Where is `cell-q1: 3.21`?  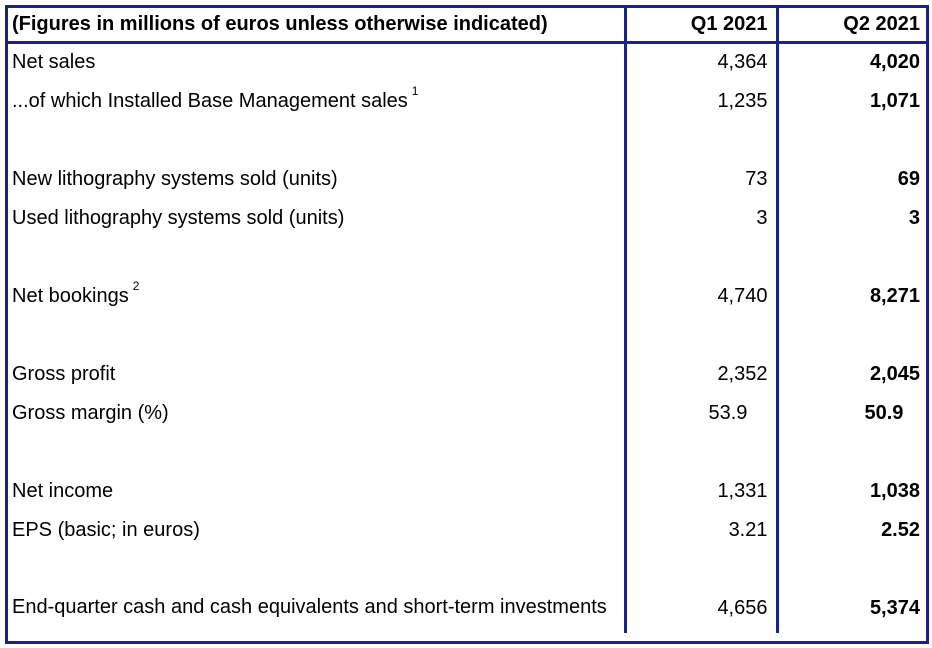
cell-q1: 3.21 is located at coordinates (702, 531).